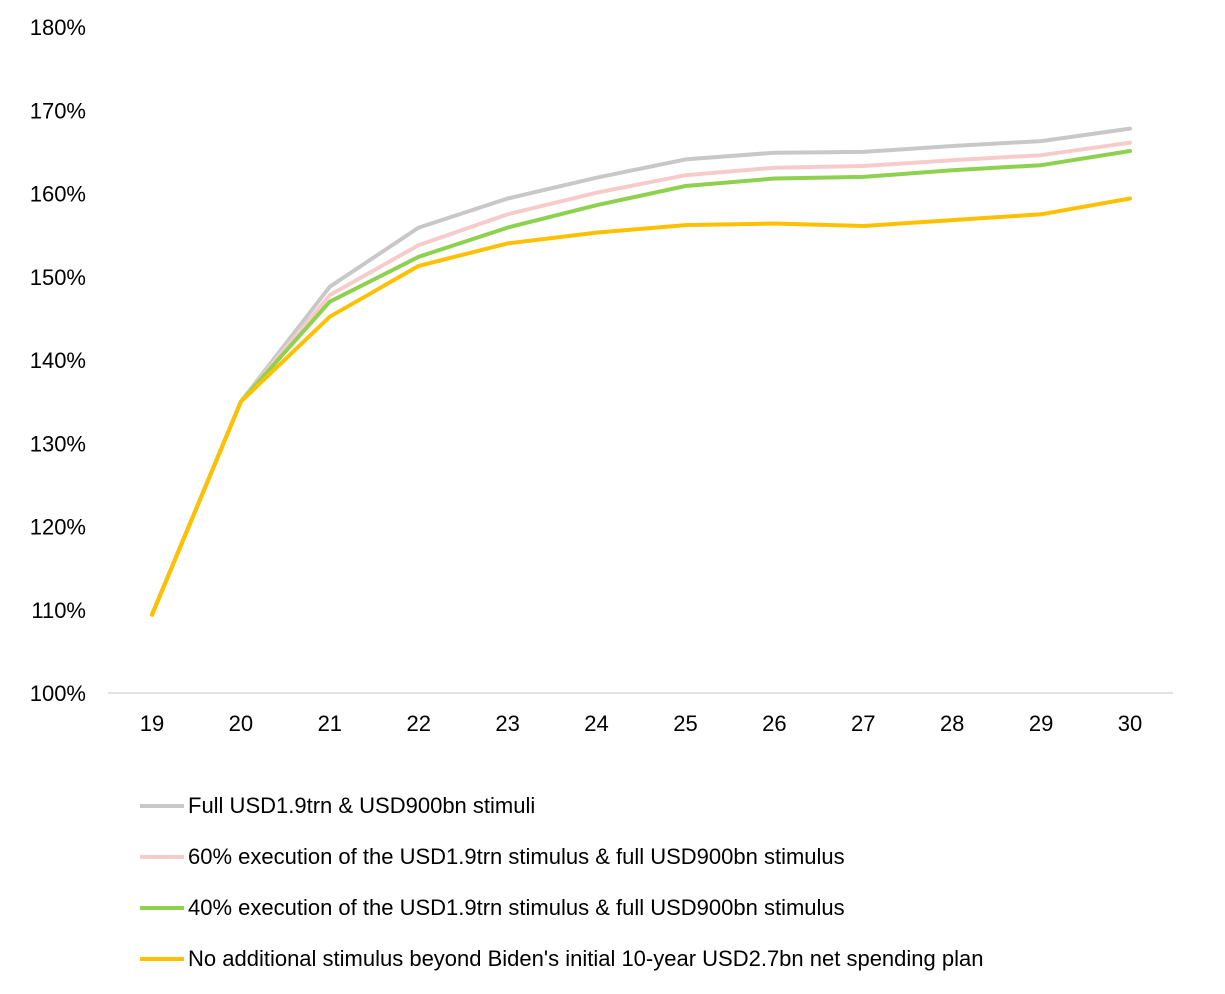  What do you see at coordinates (58, 110) in the screenshot?
I see `y-tick-label: 170%` at bounding box center [58, 110].